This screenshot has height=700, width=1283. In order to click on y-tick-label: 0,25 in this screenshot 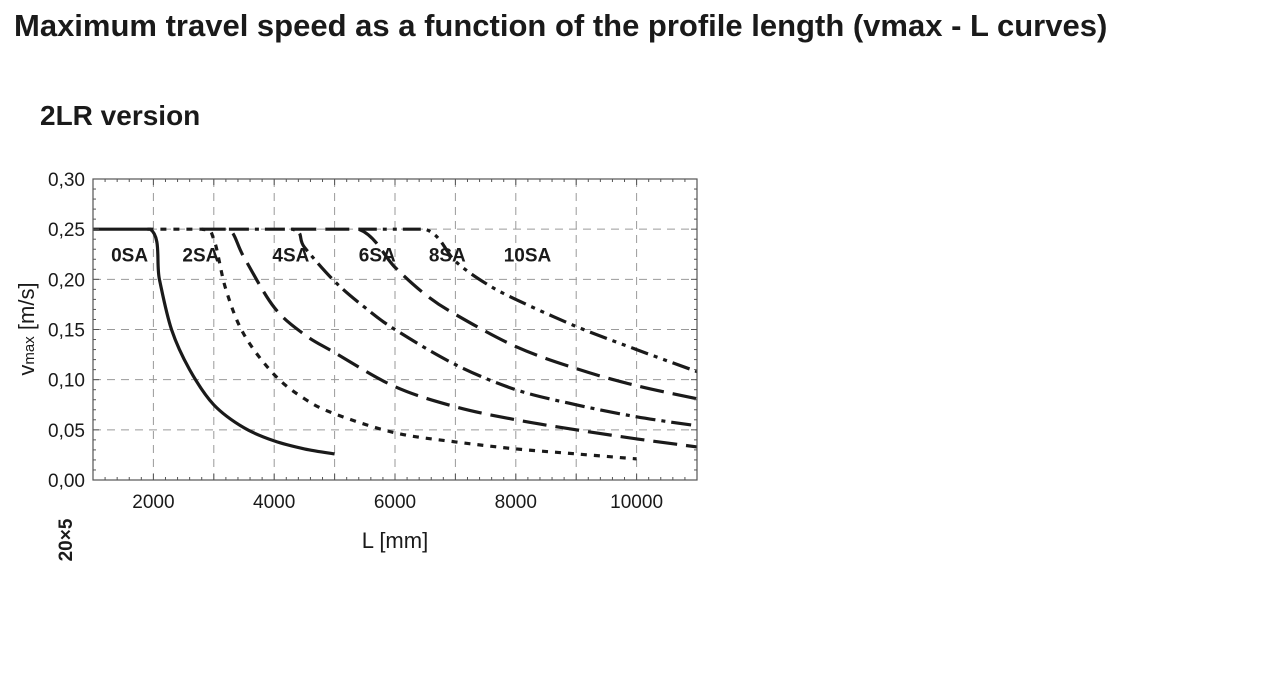, I will do `click(66, 230)`.